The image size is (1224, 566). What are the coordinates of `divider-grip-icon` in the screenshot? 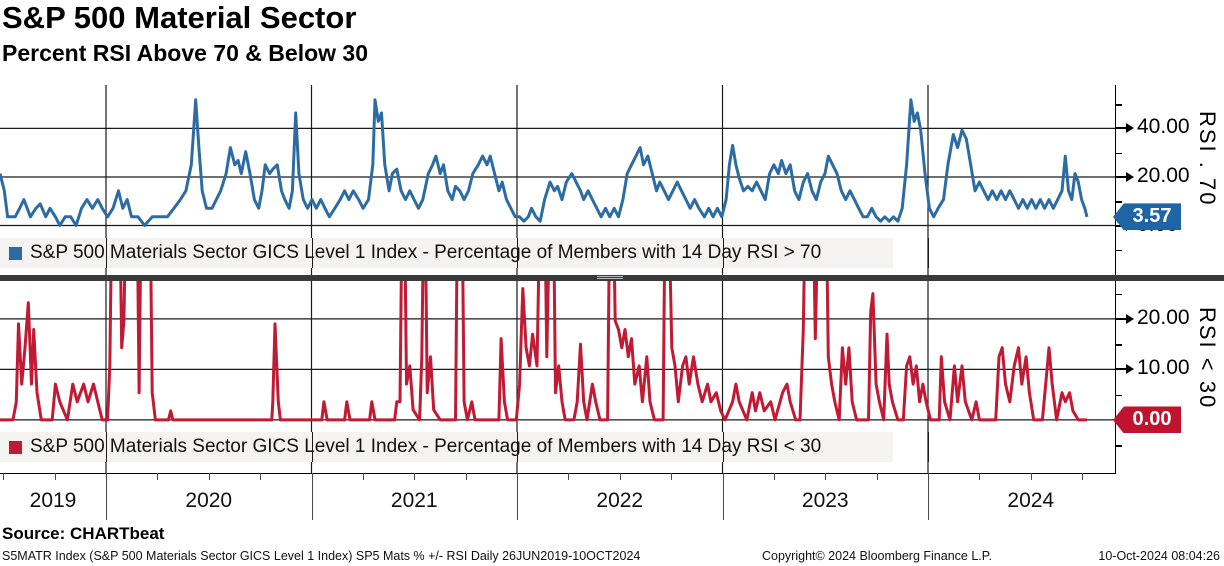 It's located at (610, 278).